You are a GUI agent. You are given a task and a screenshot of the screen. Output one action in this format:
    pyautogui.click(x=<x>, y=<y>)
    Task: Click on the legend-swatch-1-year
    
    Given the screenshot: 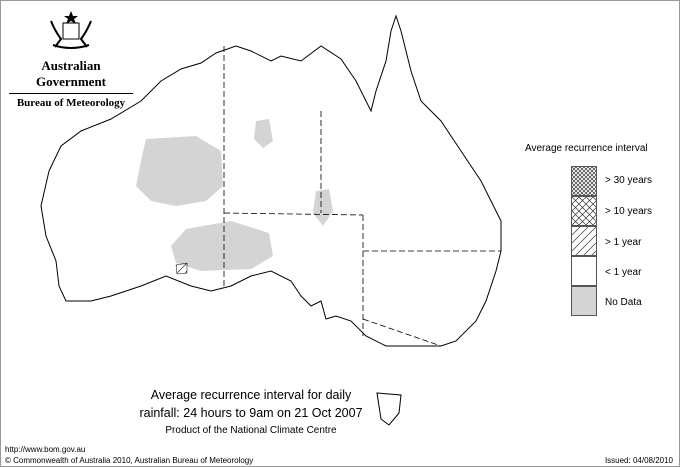 What is the action you would take?
    pyautogui.click(x=584, y=241)
    